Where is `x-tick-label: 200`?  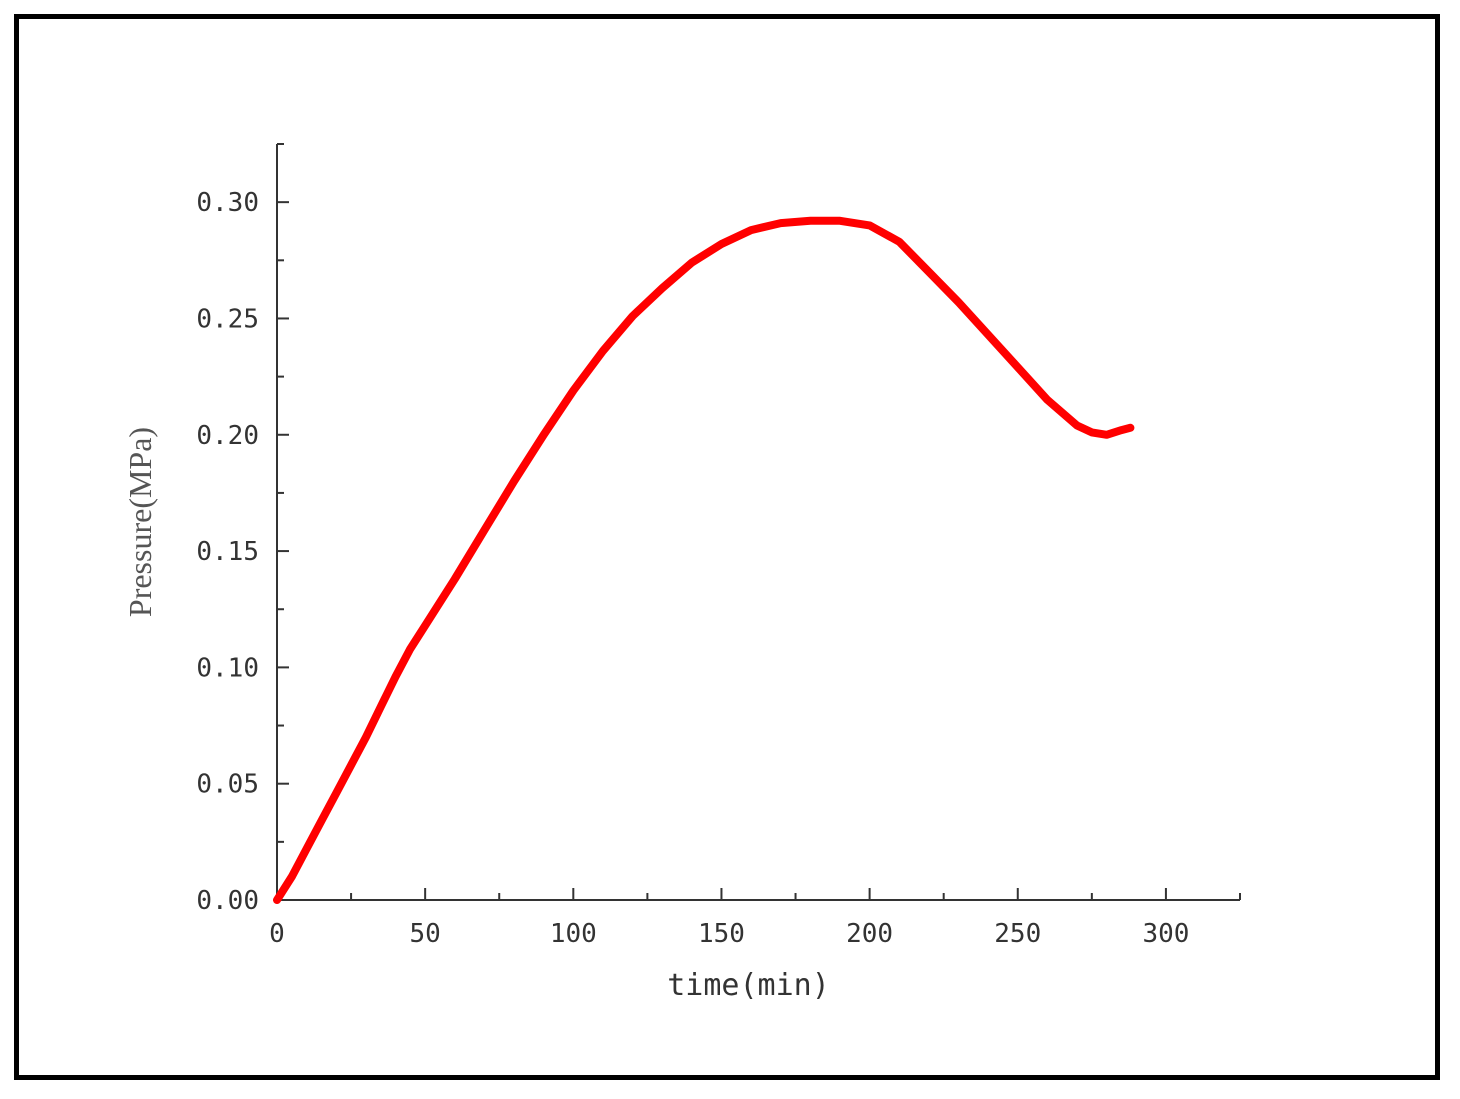
x-tick-label: 200 is located at coordinates (869, 934).